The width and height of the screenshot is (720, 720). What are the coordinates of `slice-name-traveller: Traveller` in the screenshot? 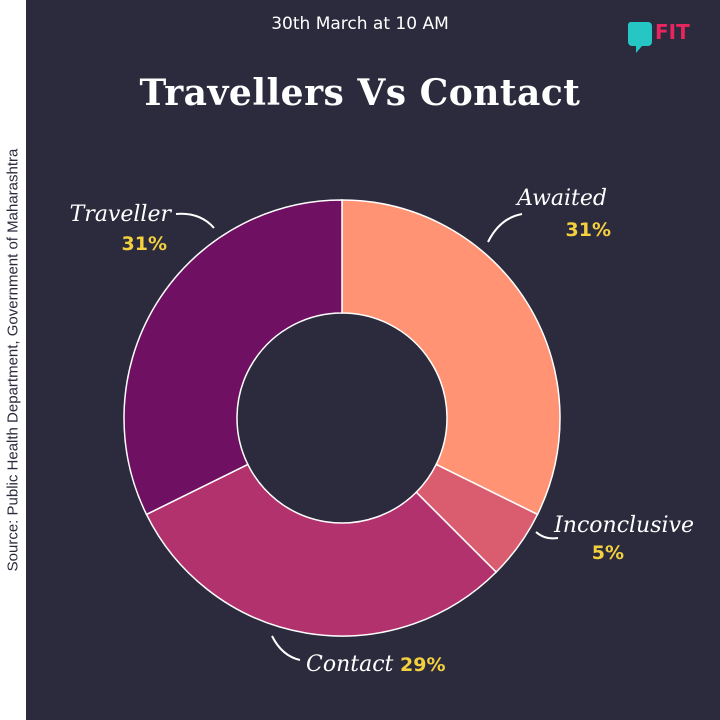 It's located at (121, 214).